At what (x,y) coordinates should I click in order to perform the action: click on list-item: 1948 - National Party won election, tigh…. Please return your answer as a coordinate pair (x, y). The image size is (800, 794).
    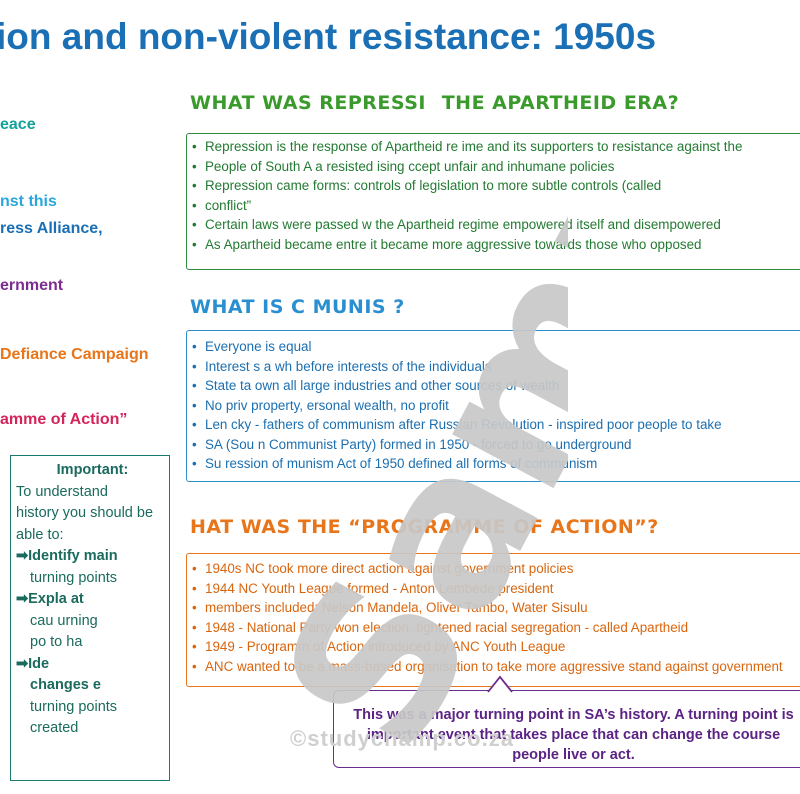
    Looking at the image, I should click on (496, 628).